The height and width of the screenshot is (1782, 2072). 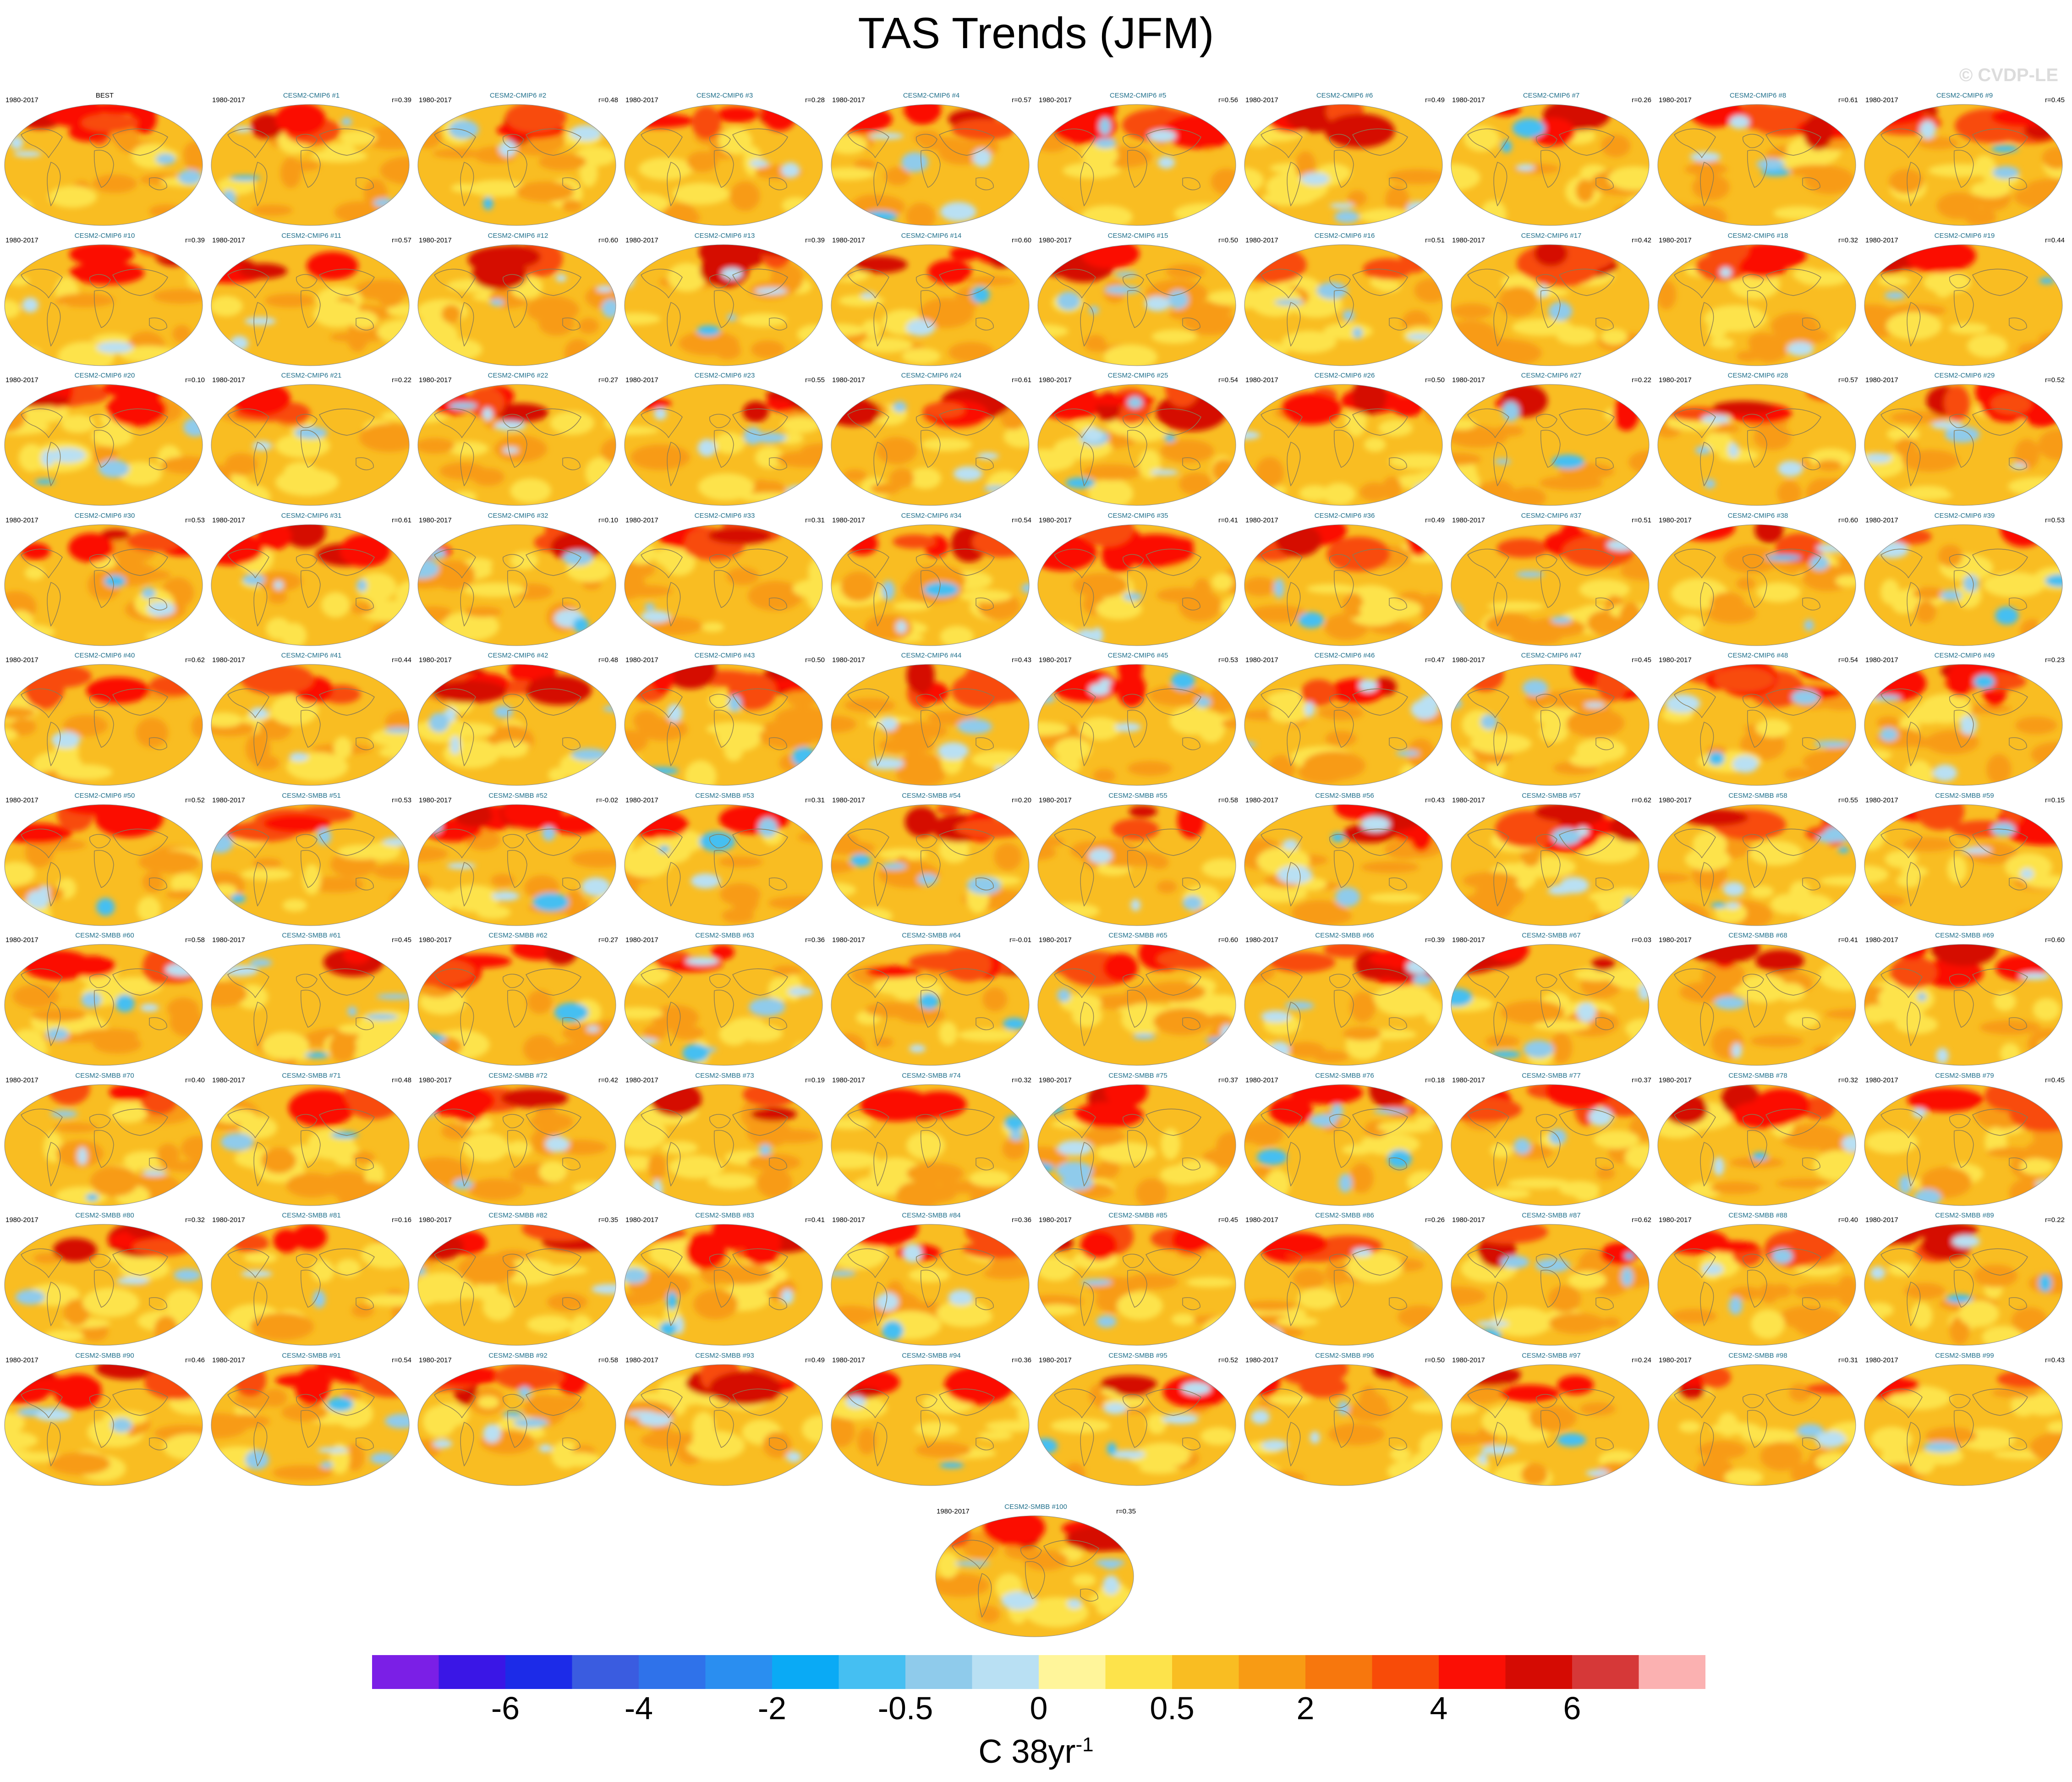 I want to click on panel-91: 1980-2017 CESM2-SMBB #91 r=0.54, so click(x=311, y=1420).